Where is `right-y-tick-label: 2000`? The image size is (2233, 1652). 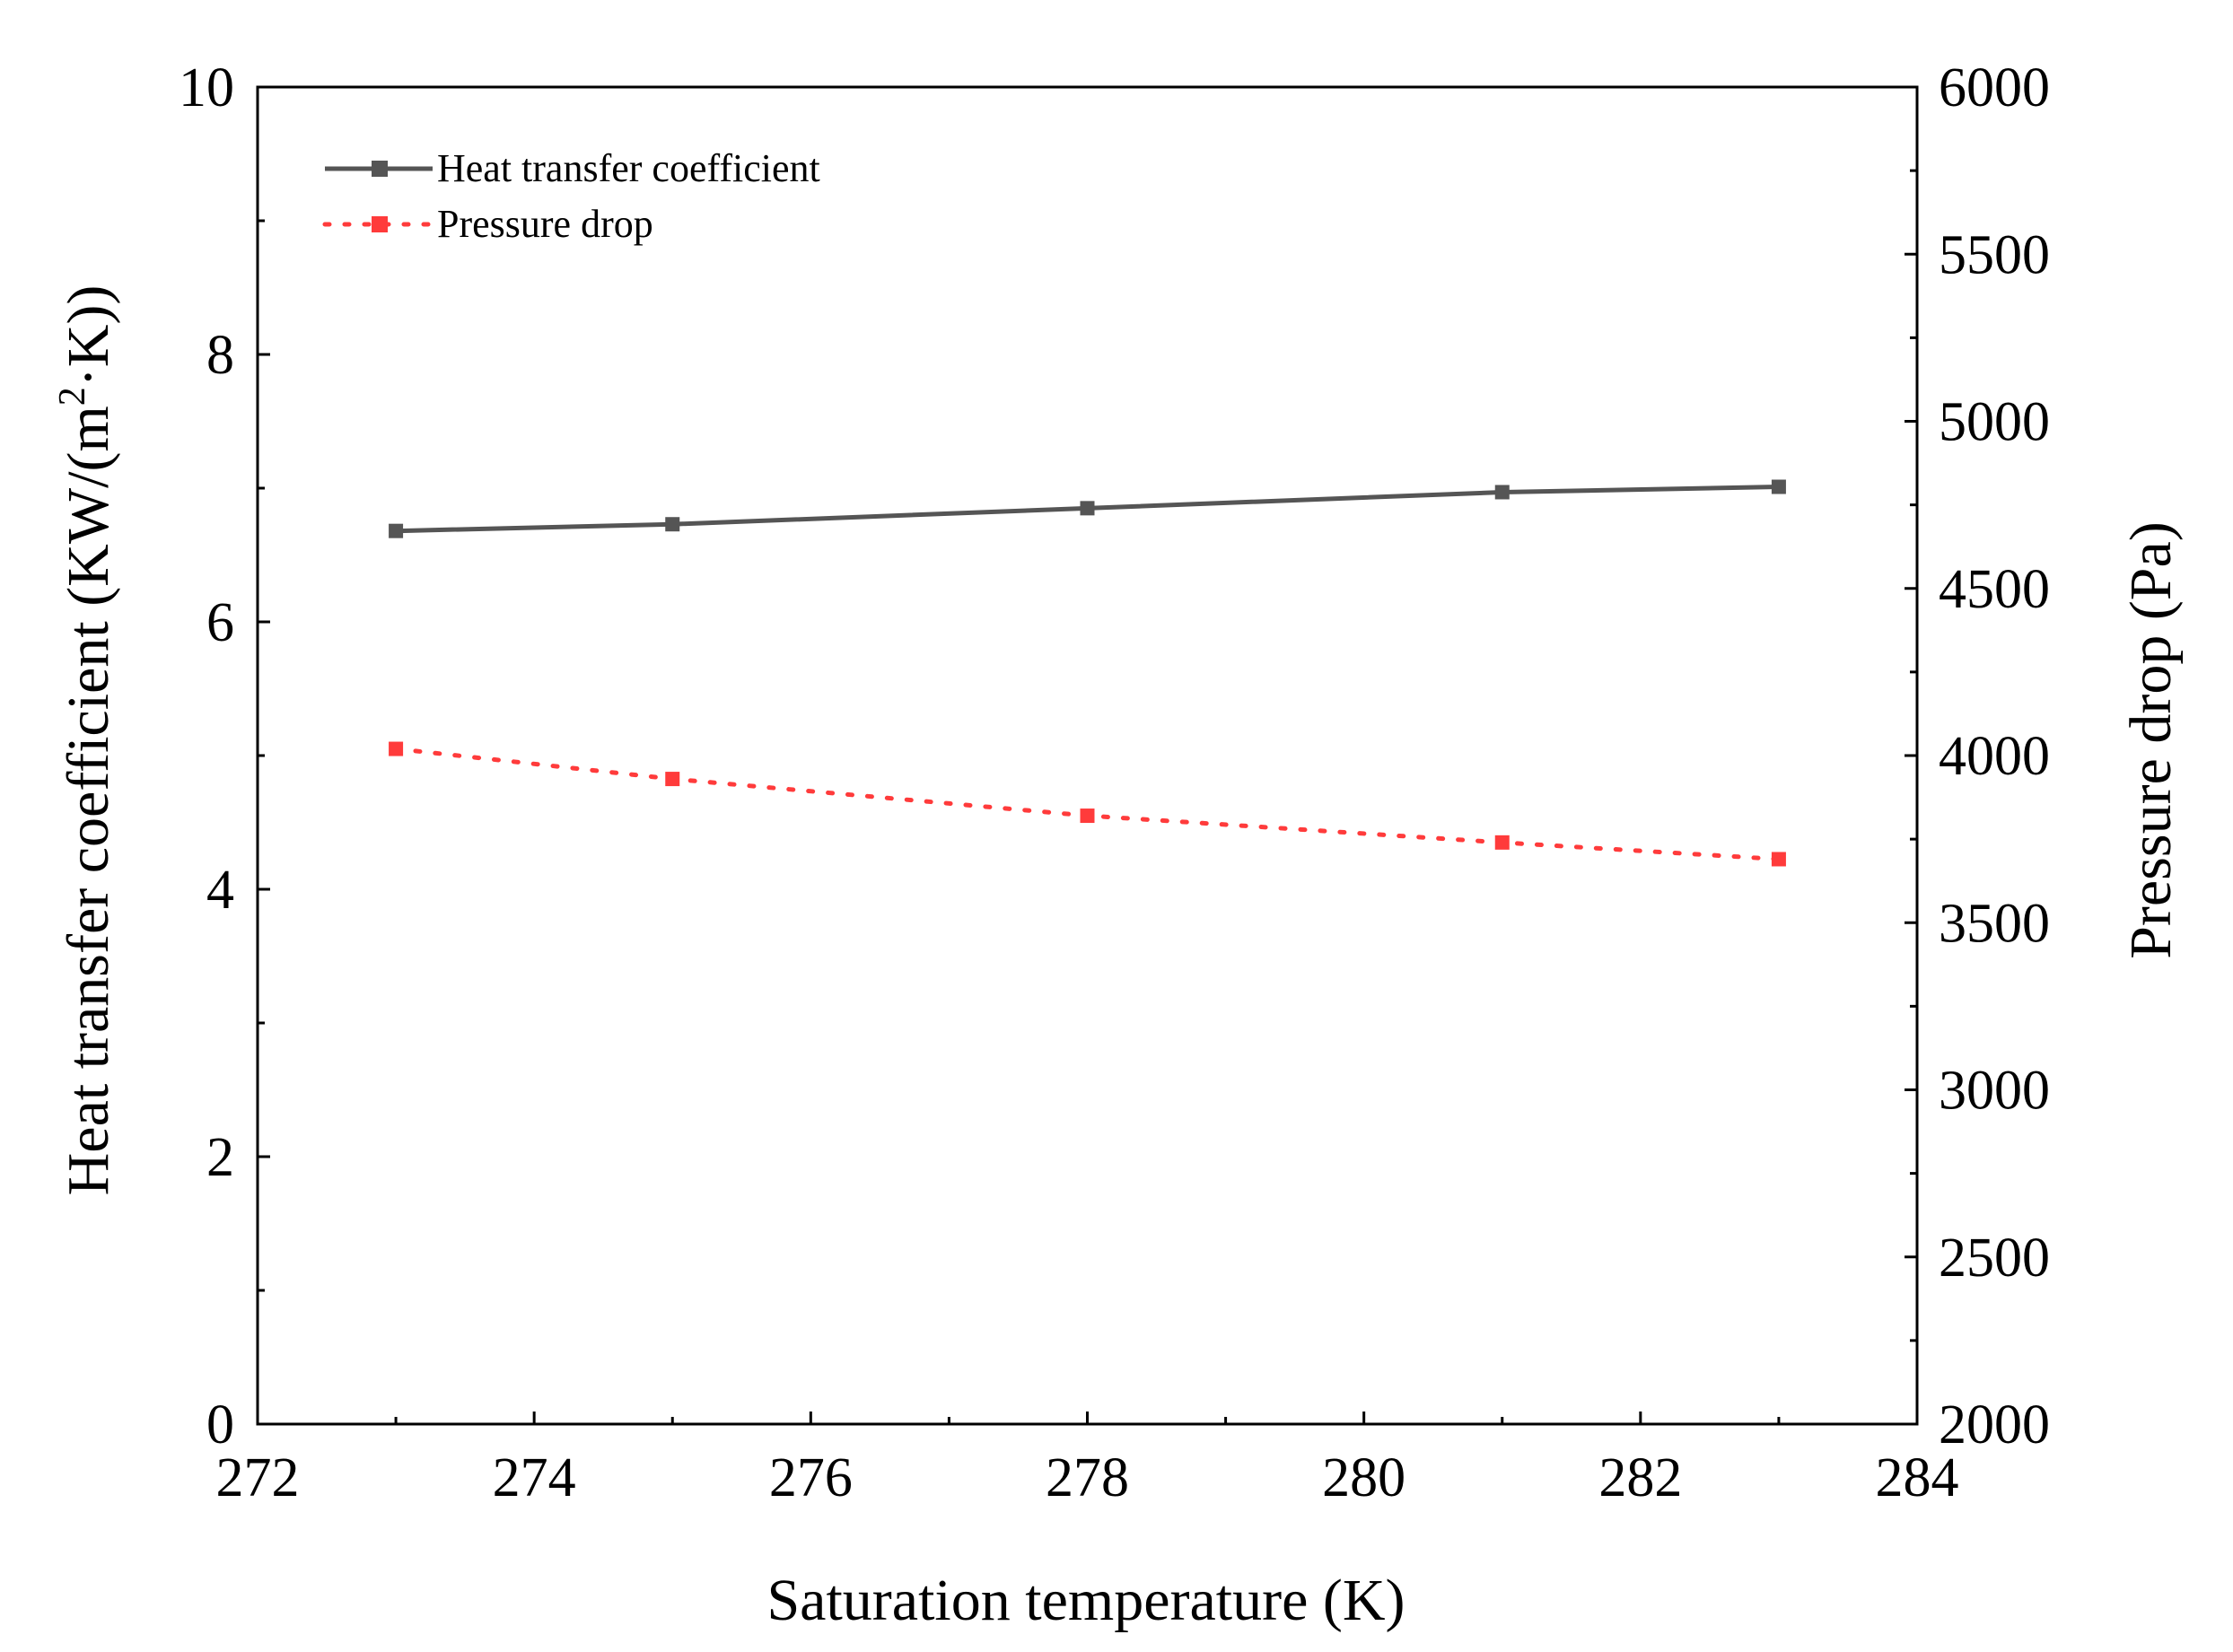 right-y-tick-label: 2000 is located at coordinates (1995, 1424).